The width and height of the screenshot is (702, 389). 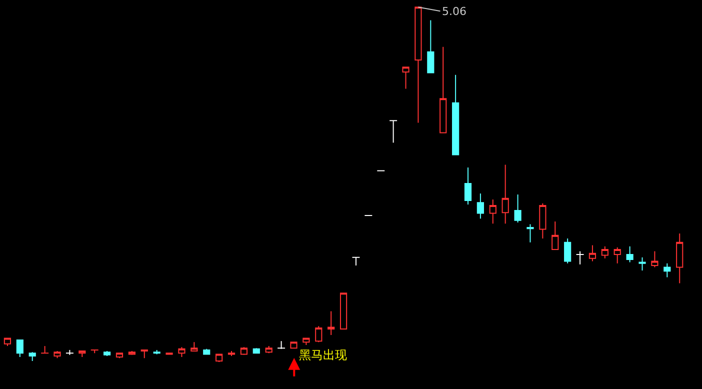 What do you see at coordinates (323, 355) in the screenshot?
I see `annotation: 黑马出现` at bounding box center [323, 355].